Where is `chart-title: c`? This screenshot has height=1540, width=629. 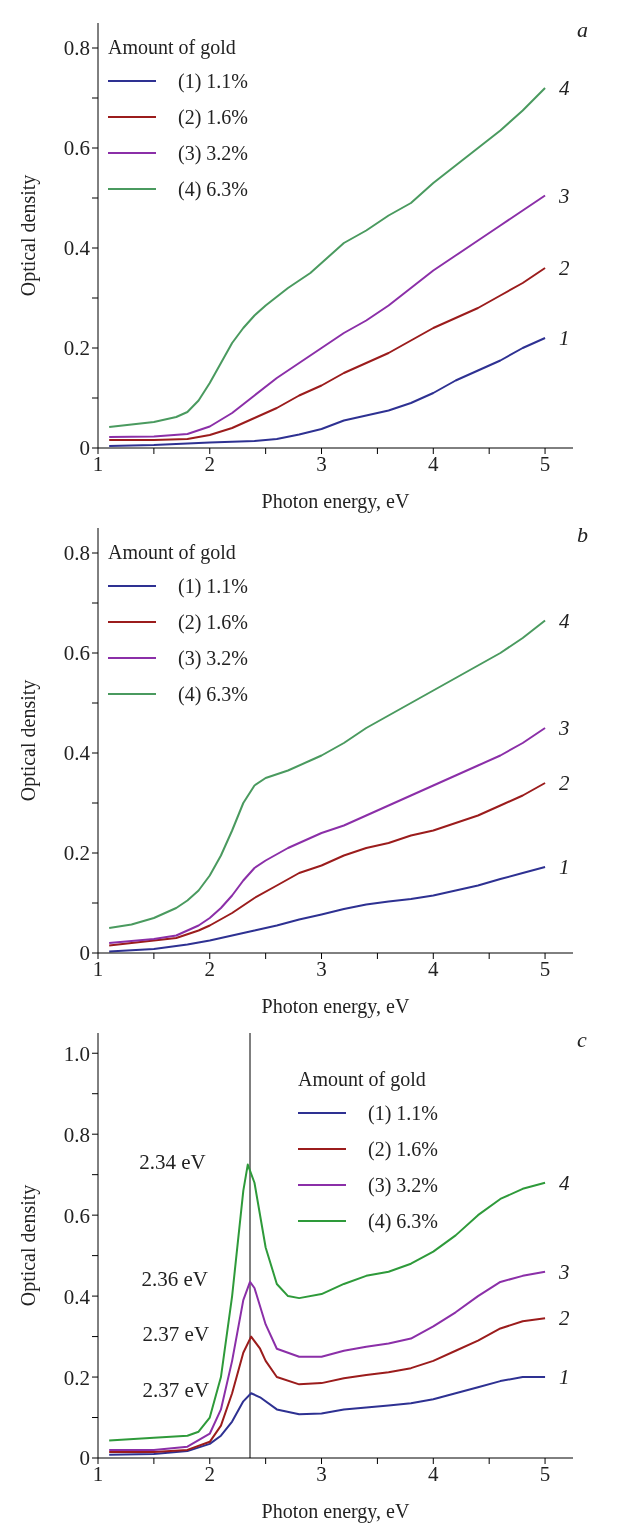
chart-title: c is located at coordinates (582, 1039).